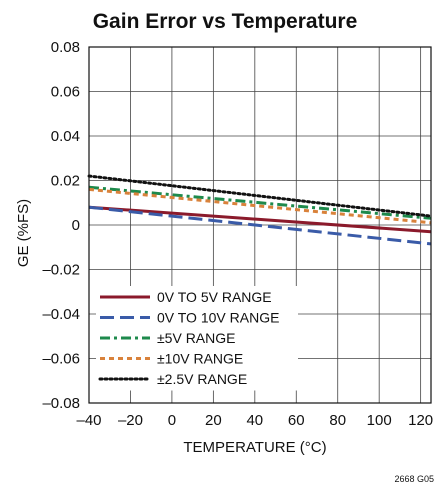 The height and width of the screenshot is (486, 436). I want to click on y-tick-label: 0, so click(76, 225).